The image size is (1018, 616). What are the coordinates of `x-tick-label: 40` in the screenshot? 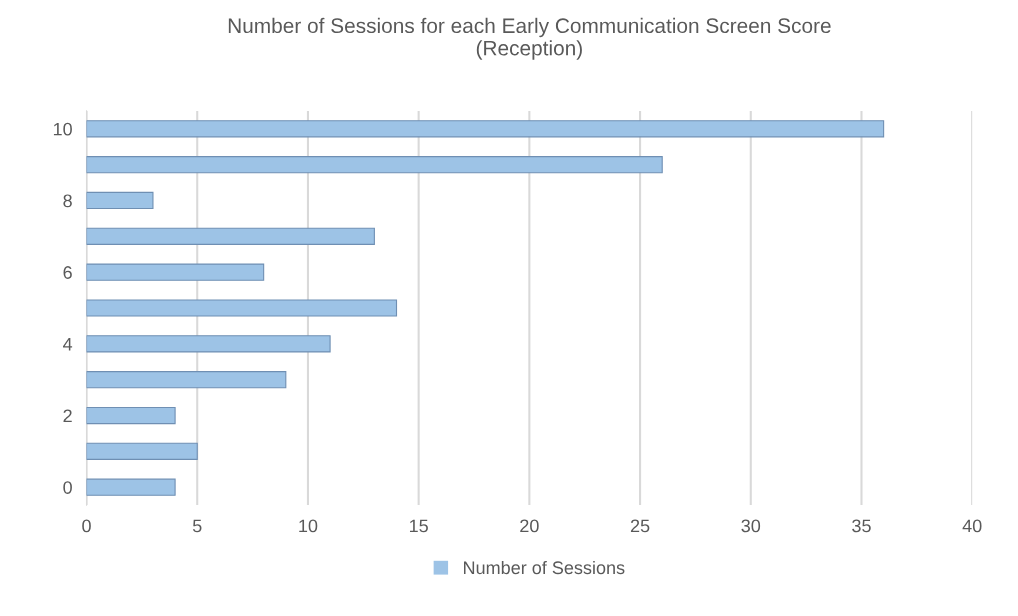 It's located at (972, 526).